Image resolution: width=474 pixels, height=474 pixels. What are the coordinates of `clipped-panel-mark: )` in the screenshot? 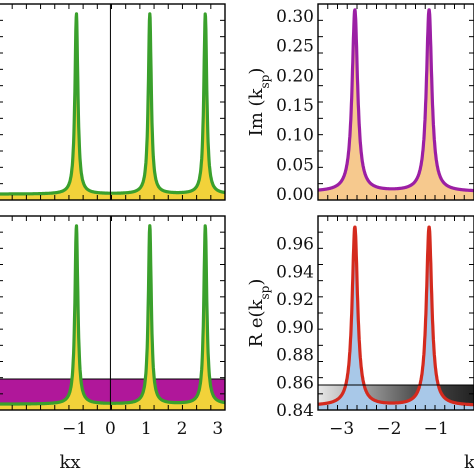 It's located at (0, 243).